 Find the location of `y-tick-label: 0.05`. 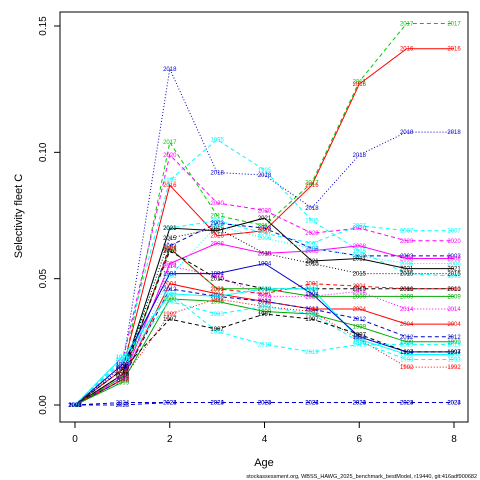

y-tick-label: 0.05 is located at coordinates (43, 278).